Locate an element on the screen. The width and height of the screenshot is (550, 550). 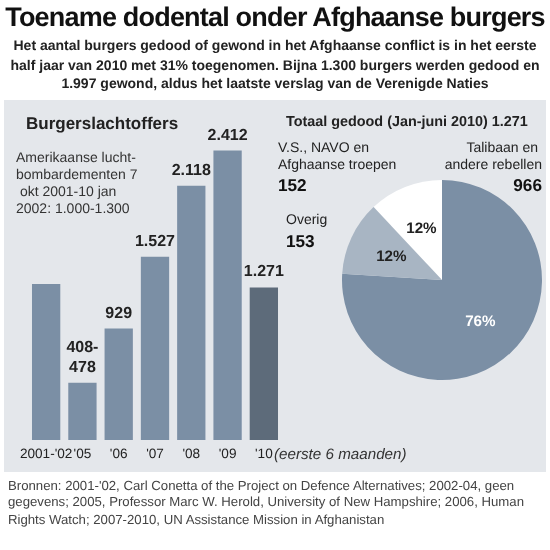
data-label: 2.118 is located at coordinates (191, 169).